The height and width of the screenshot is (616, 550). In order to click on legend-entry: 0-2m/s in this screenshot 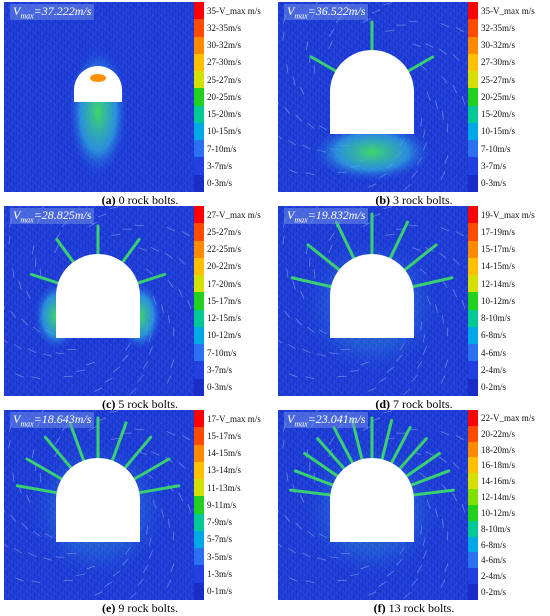, I will do `click(509, 592)`.